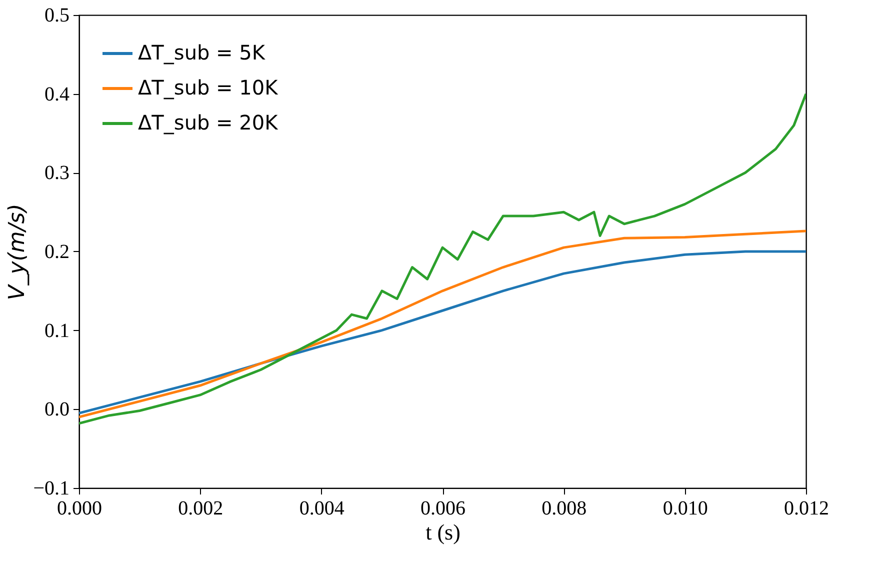  I want to click on y-tick-label: 0.0, so click(57, 409).